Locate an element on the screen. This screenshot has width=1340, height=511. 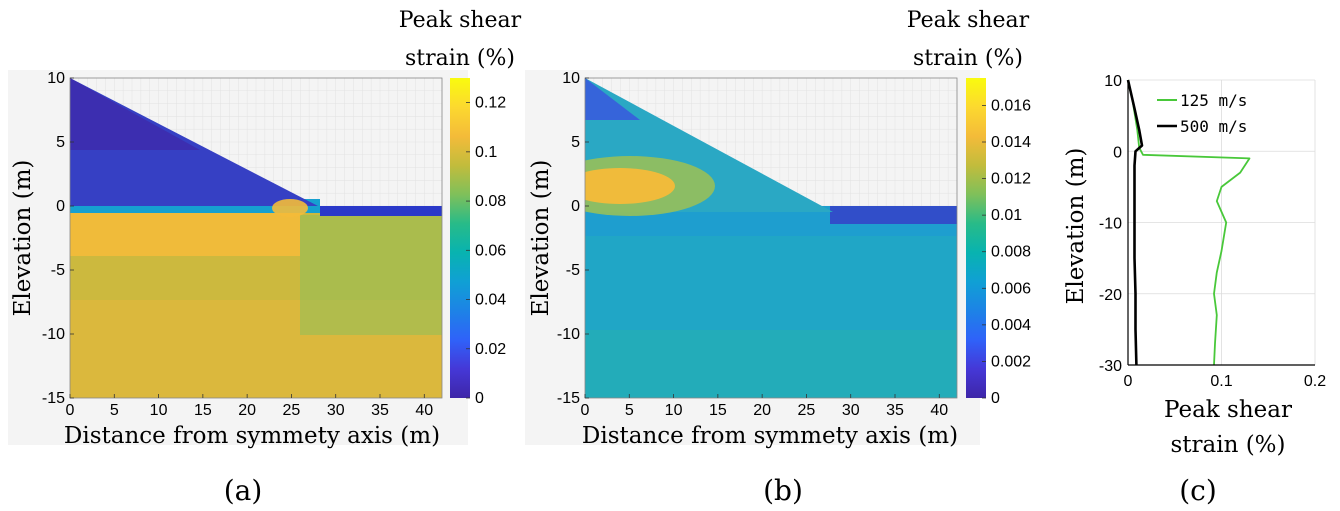
panel-b-colorbar-tick-label: 0.012 is located at coordinates (1011, 179).